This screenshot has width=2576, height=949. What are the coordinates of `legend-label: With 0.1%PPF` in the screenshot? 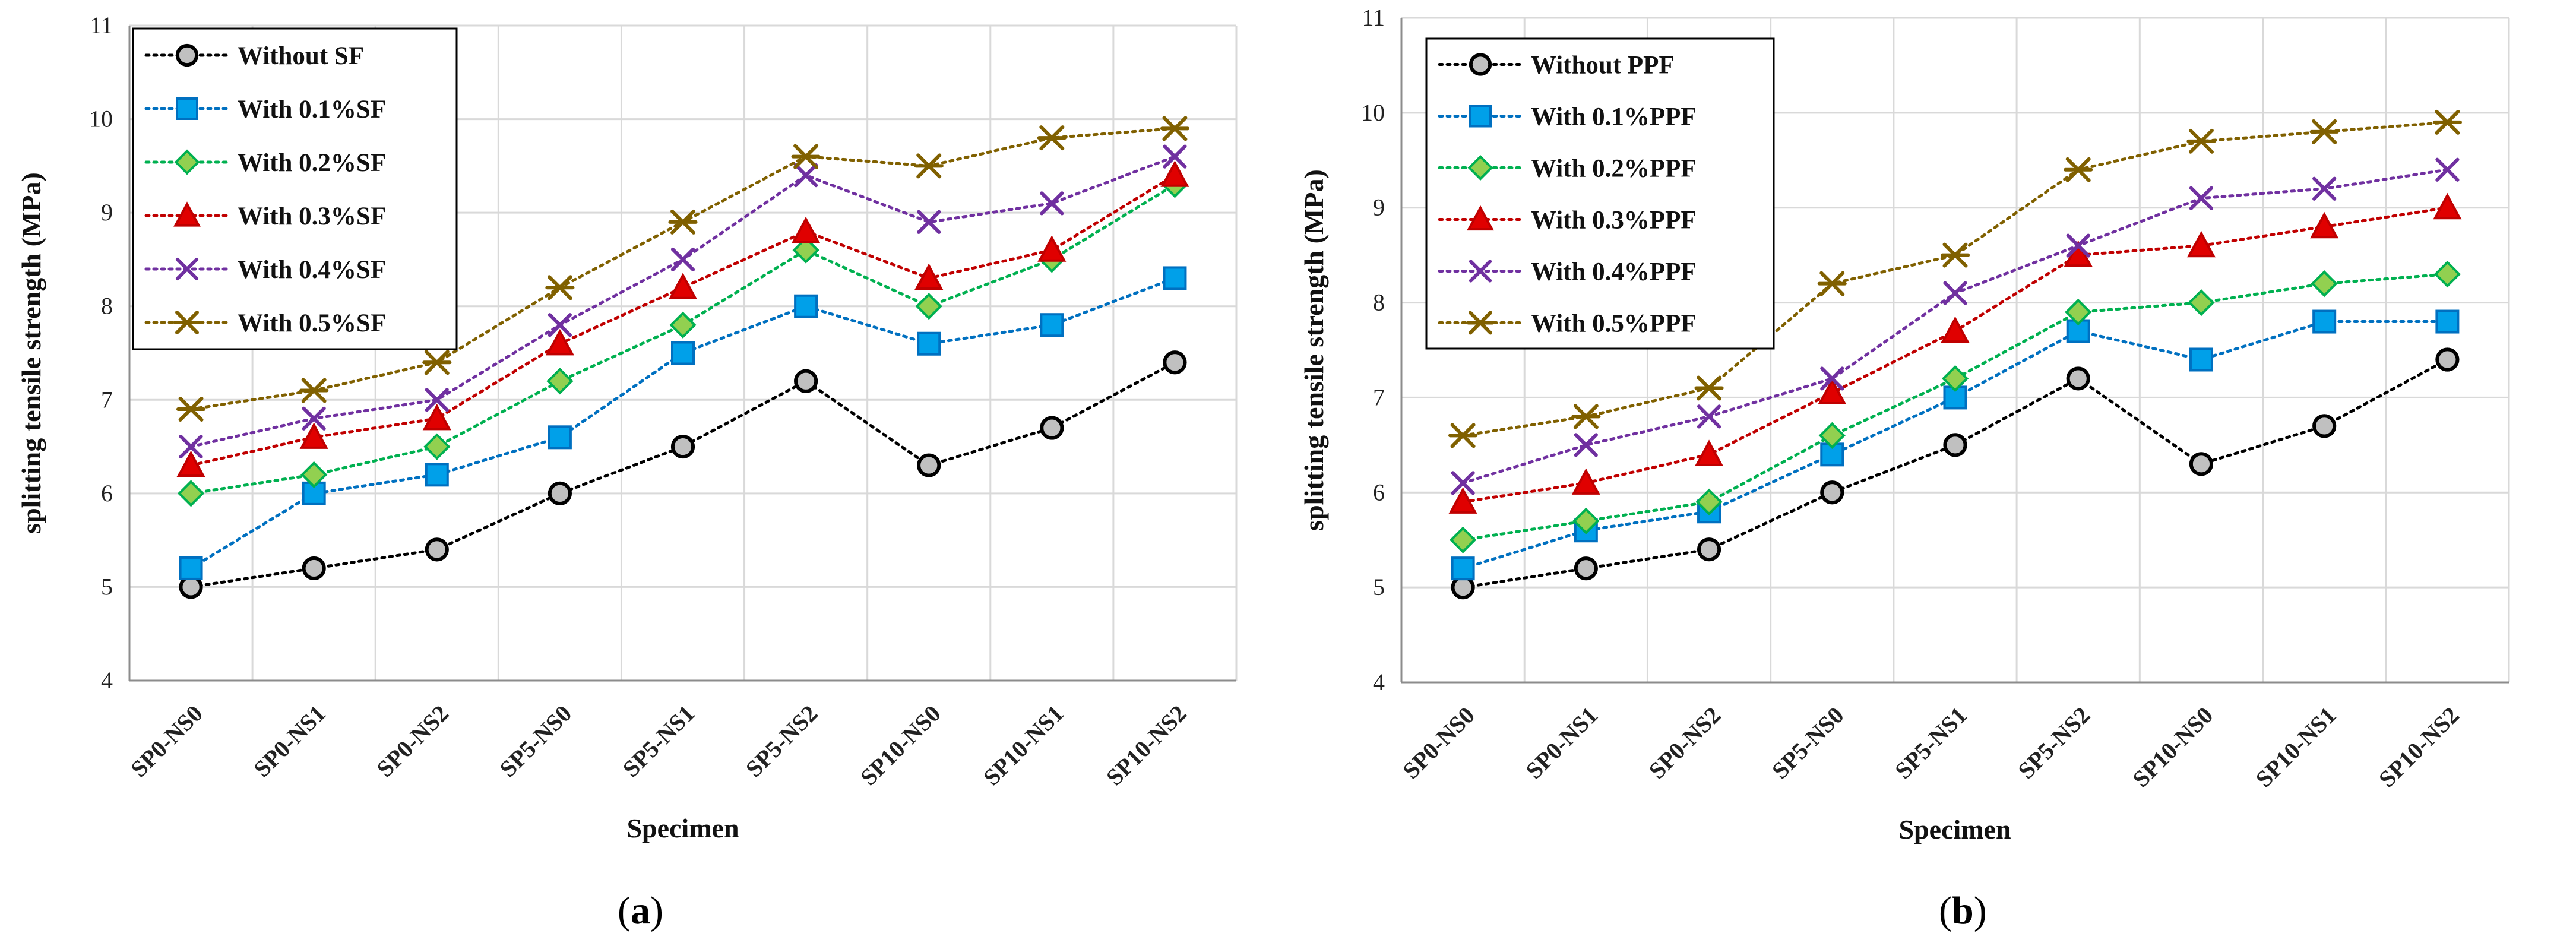 It's located at (1614, 117).